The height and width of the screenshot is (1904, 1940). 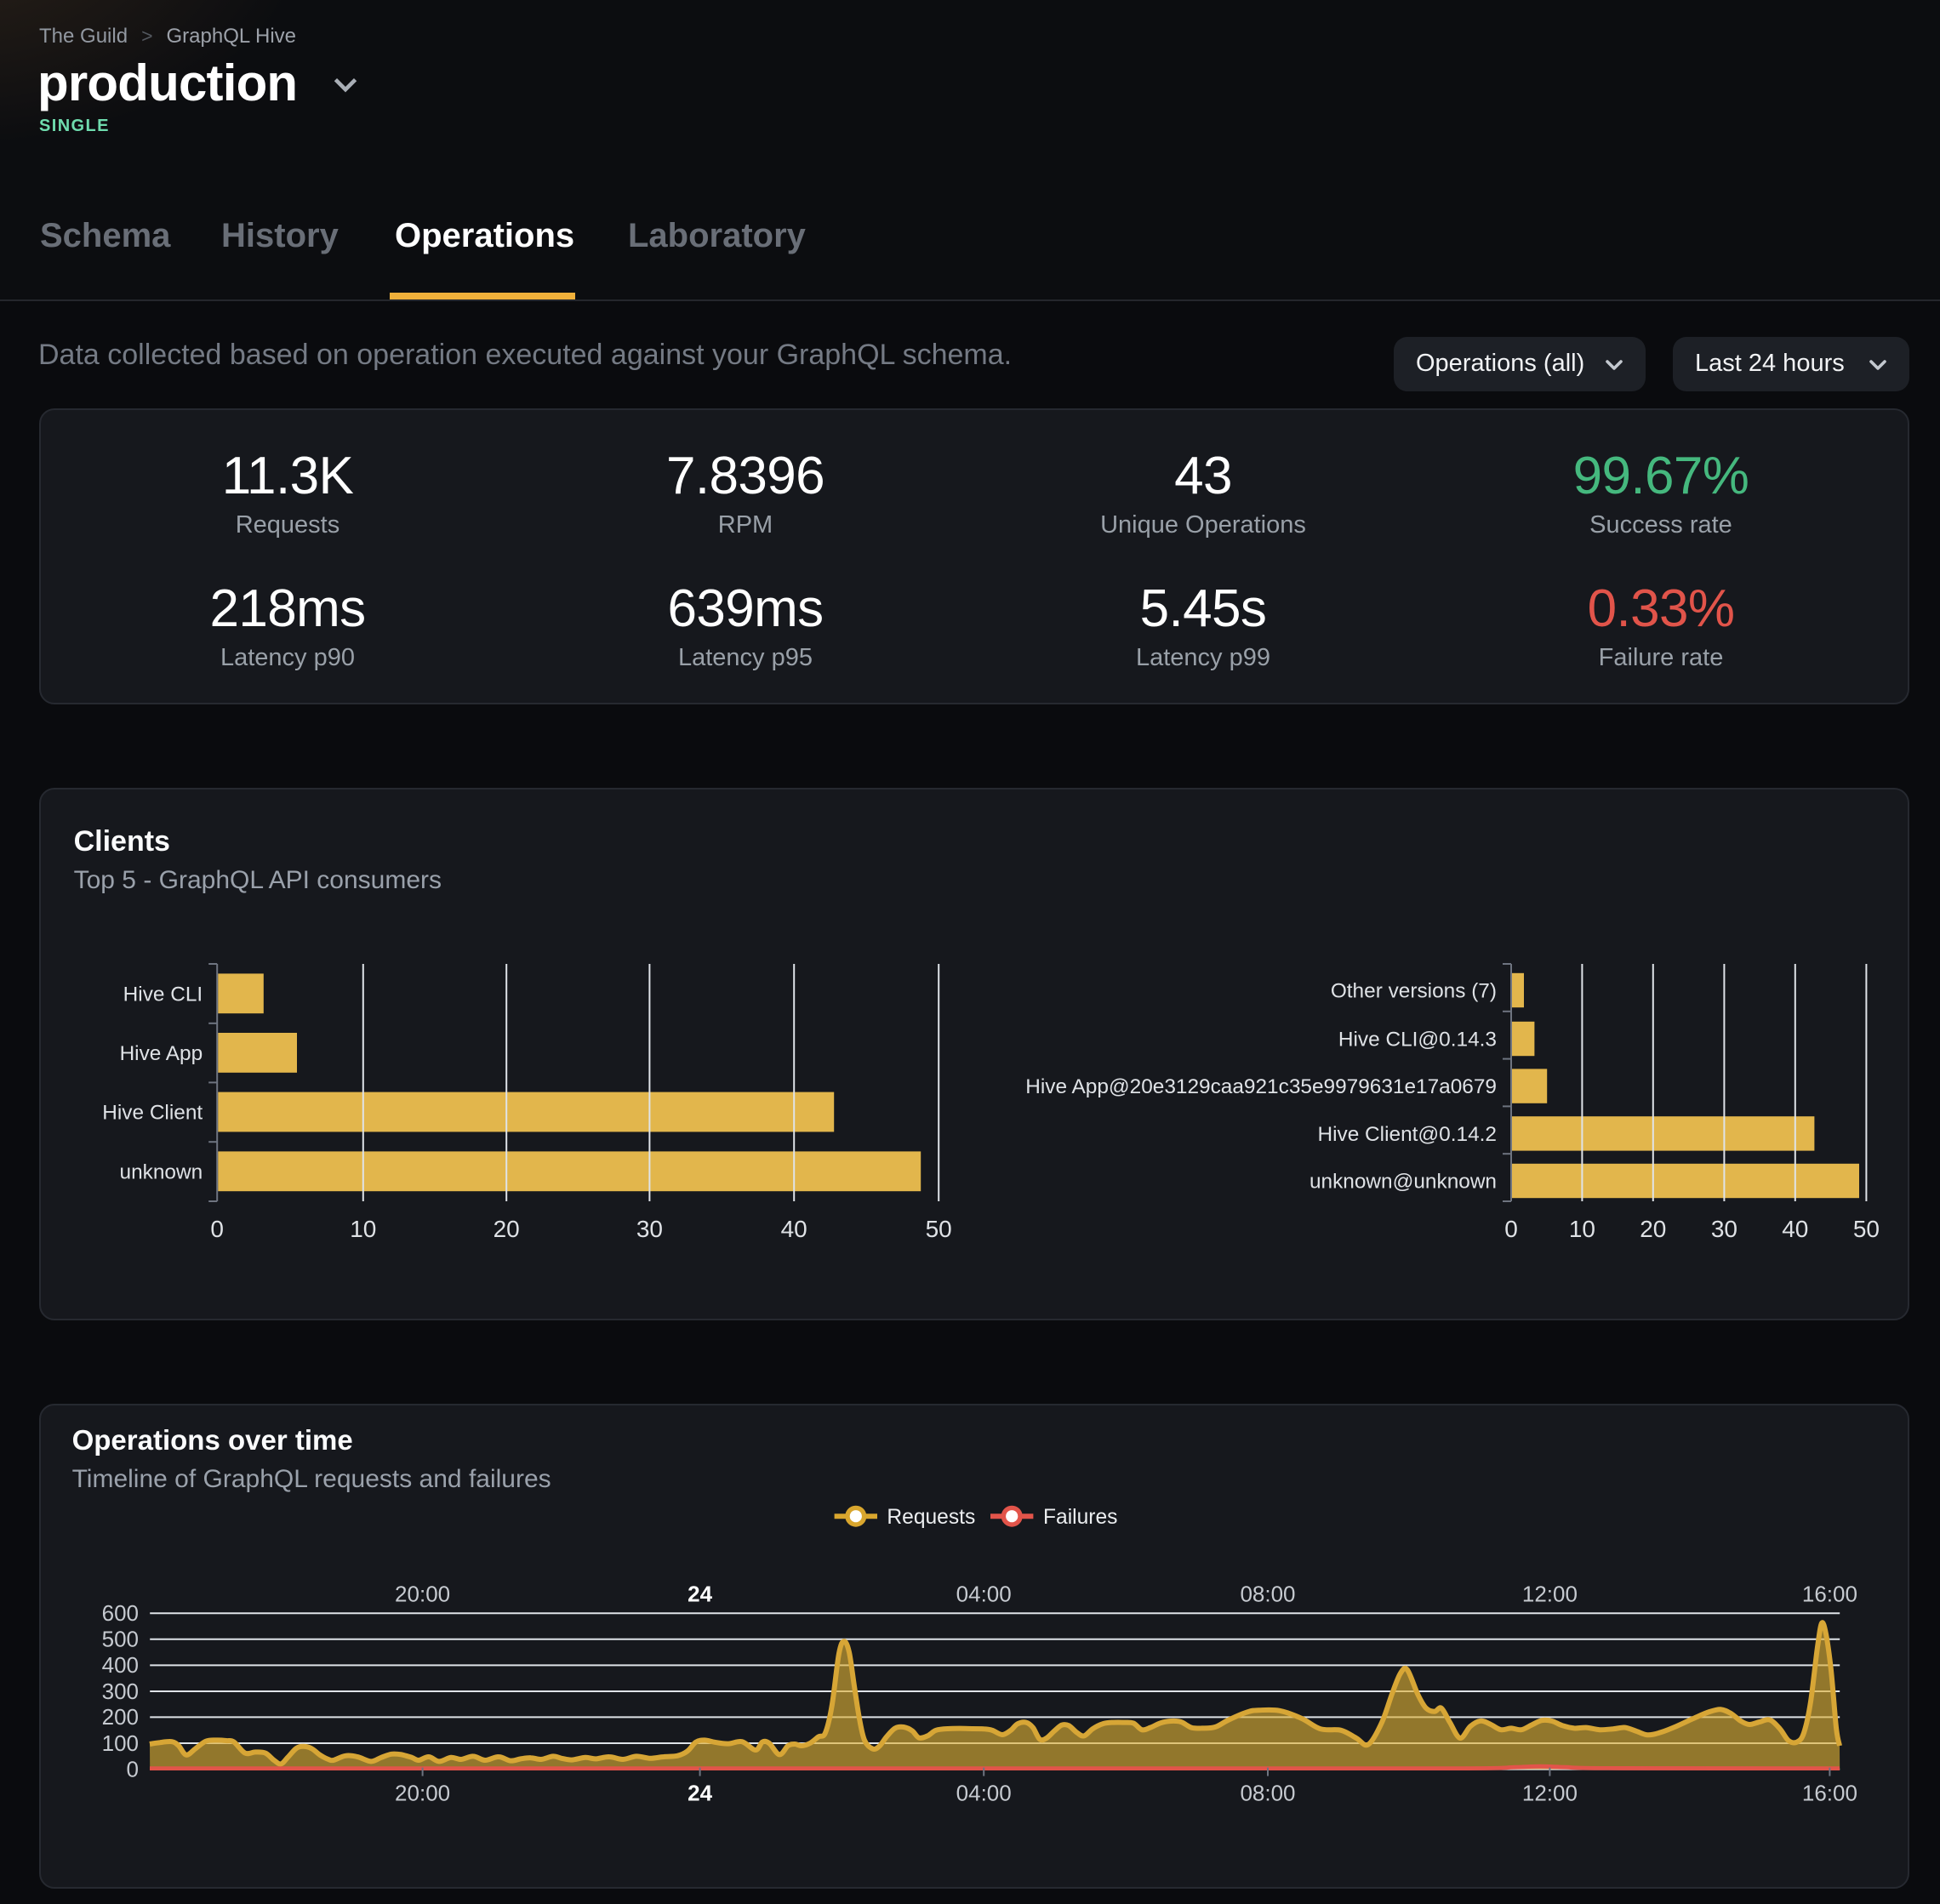 I want to click on svg-text: 500, so click(x=121, y=1640).